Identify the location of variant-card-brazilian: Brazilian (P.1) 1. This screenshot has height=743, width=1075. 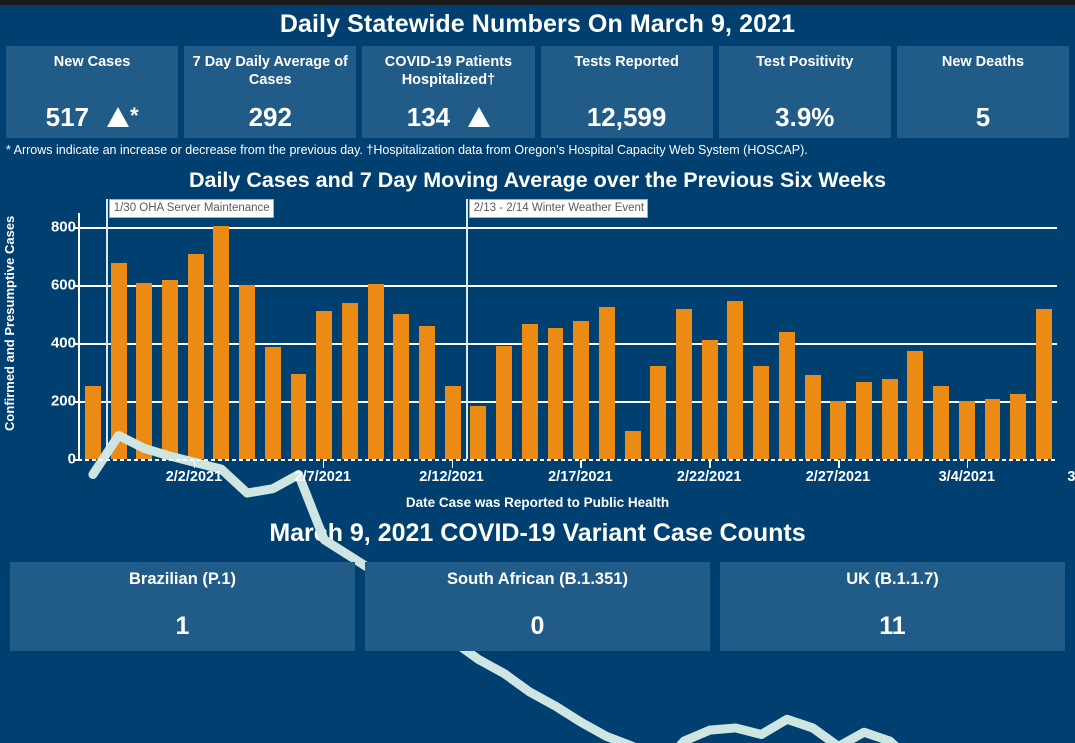
(182, 606).